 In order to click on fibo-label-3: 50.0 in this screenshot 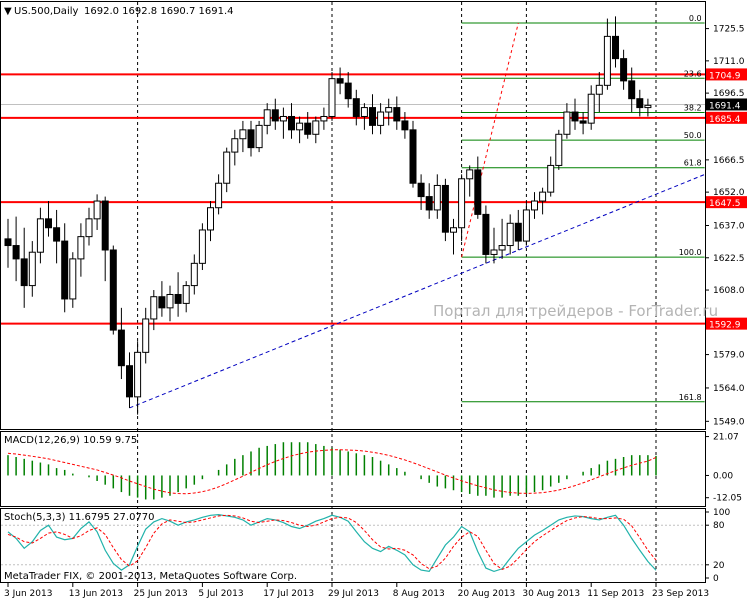, I will do `click(693, 135)`.